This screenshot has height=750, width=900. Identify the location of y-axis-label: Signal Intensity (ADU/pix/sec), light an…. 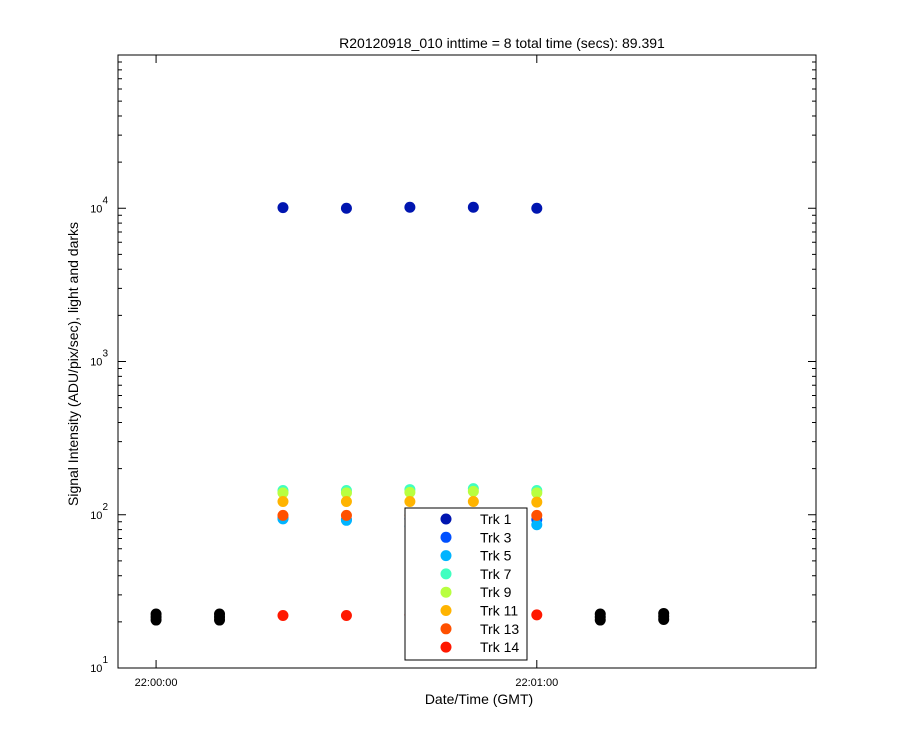
(73, 364).